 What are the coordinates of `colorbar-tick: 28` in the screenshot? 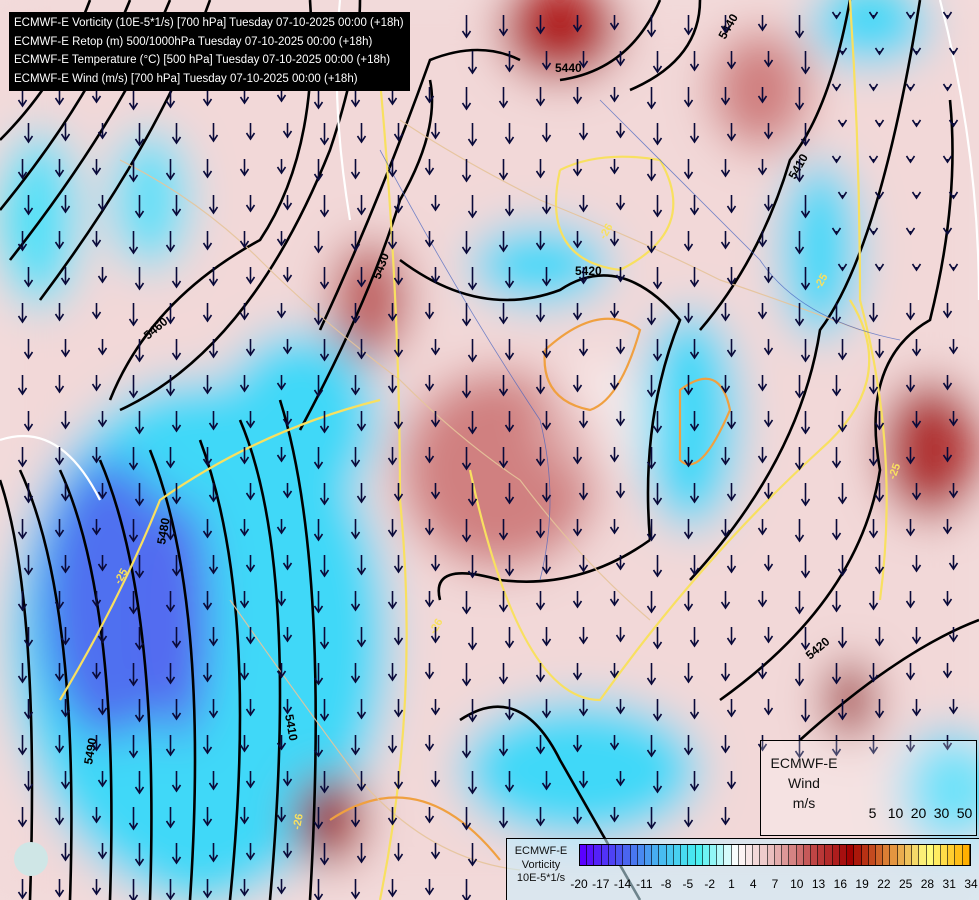 It's located at (927, 884).